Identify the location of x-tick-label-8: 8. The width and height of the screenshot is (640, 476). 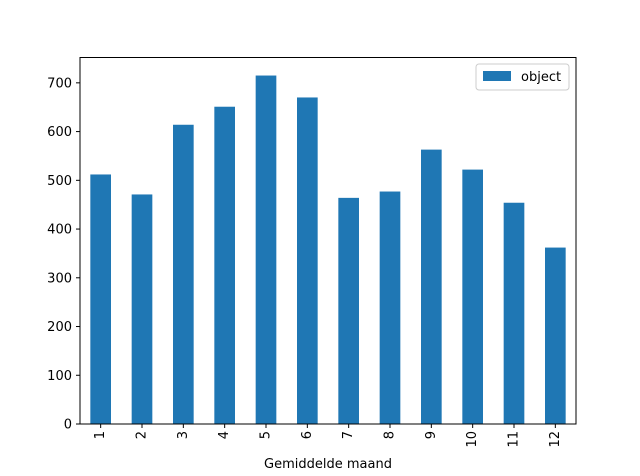
(390, 435).